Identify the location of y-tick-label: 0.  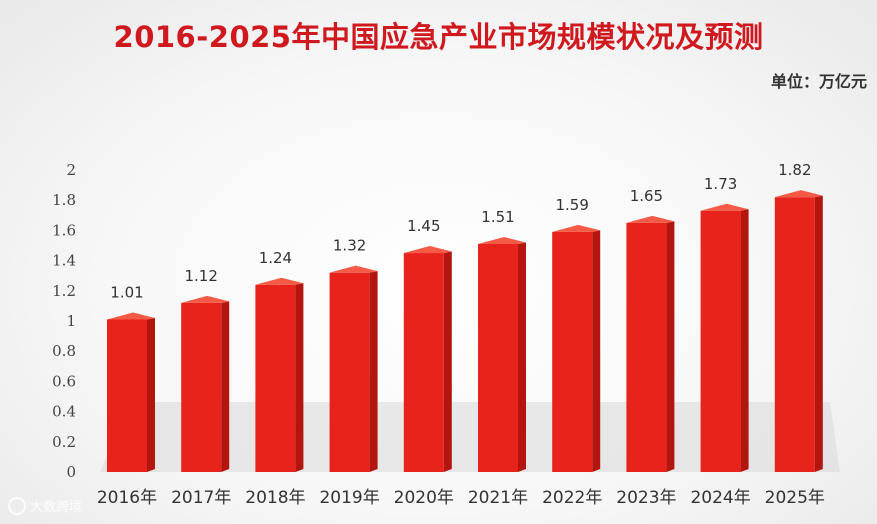
(71, 472).